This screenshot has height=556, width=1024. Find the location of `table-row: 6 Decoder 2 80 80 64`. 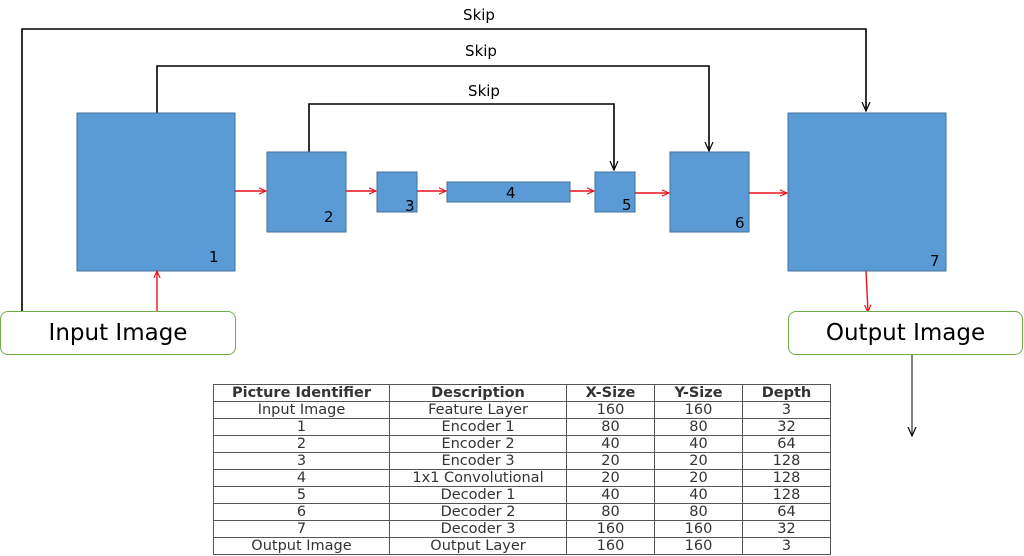

table-row: 6 Decoder 2 80 80 64 is located at coordinates (522, 512).